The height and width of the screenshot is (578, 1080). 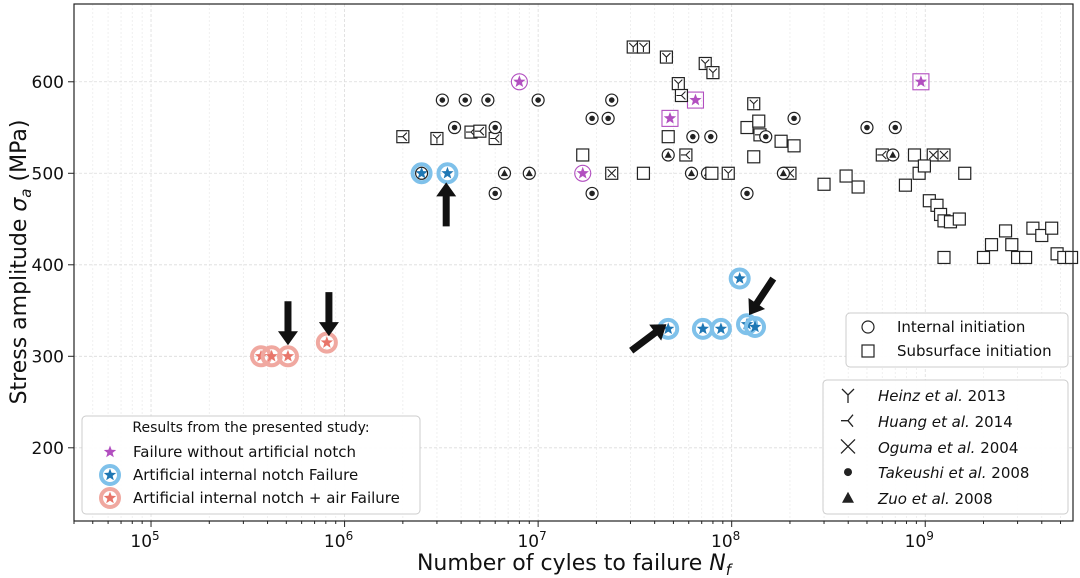 I want to click on x-tick-label-3: 10⁸, so click(x=725, y=540).